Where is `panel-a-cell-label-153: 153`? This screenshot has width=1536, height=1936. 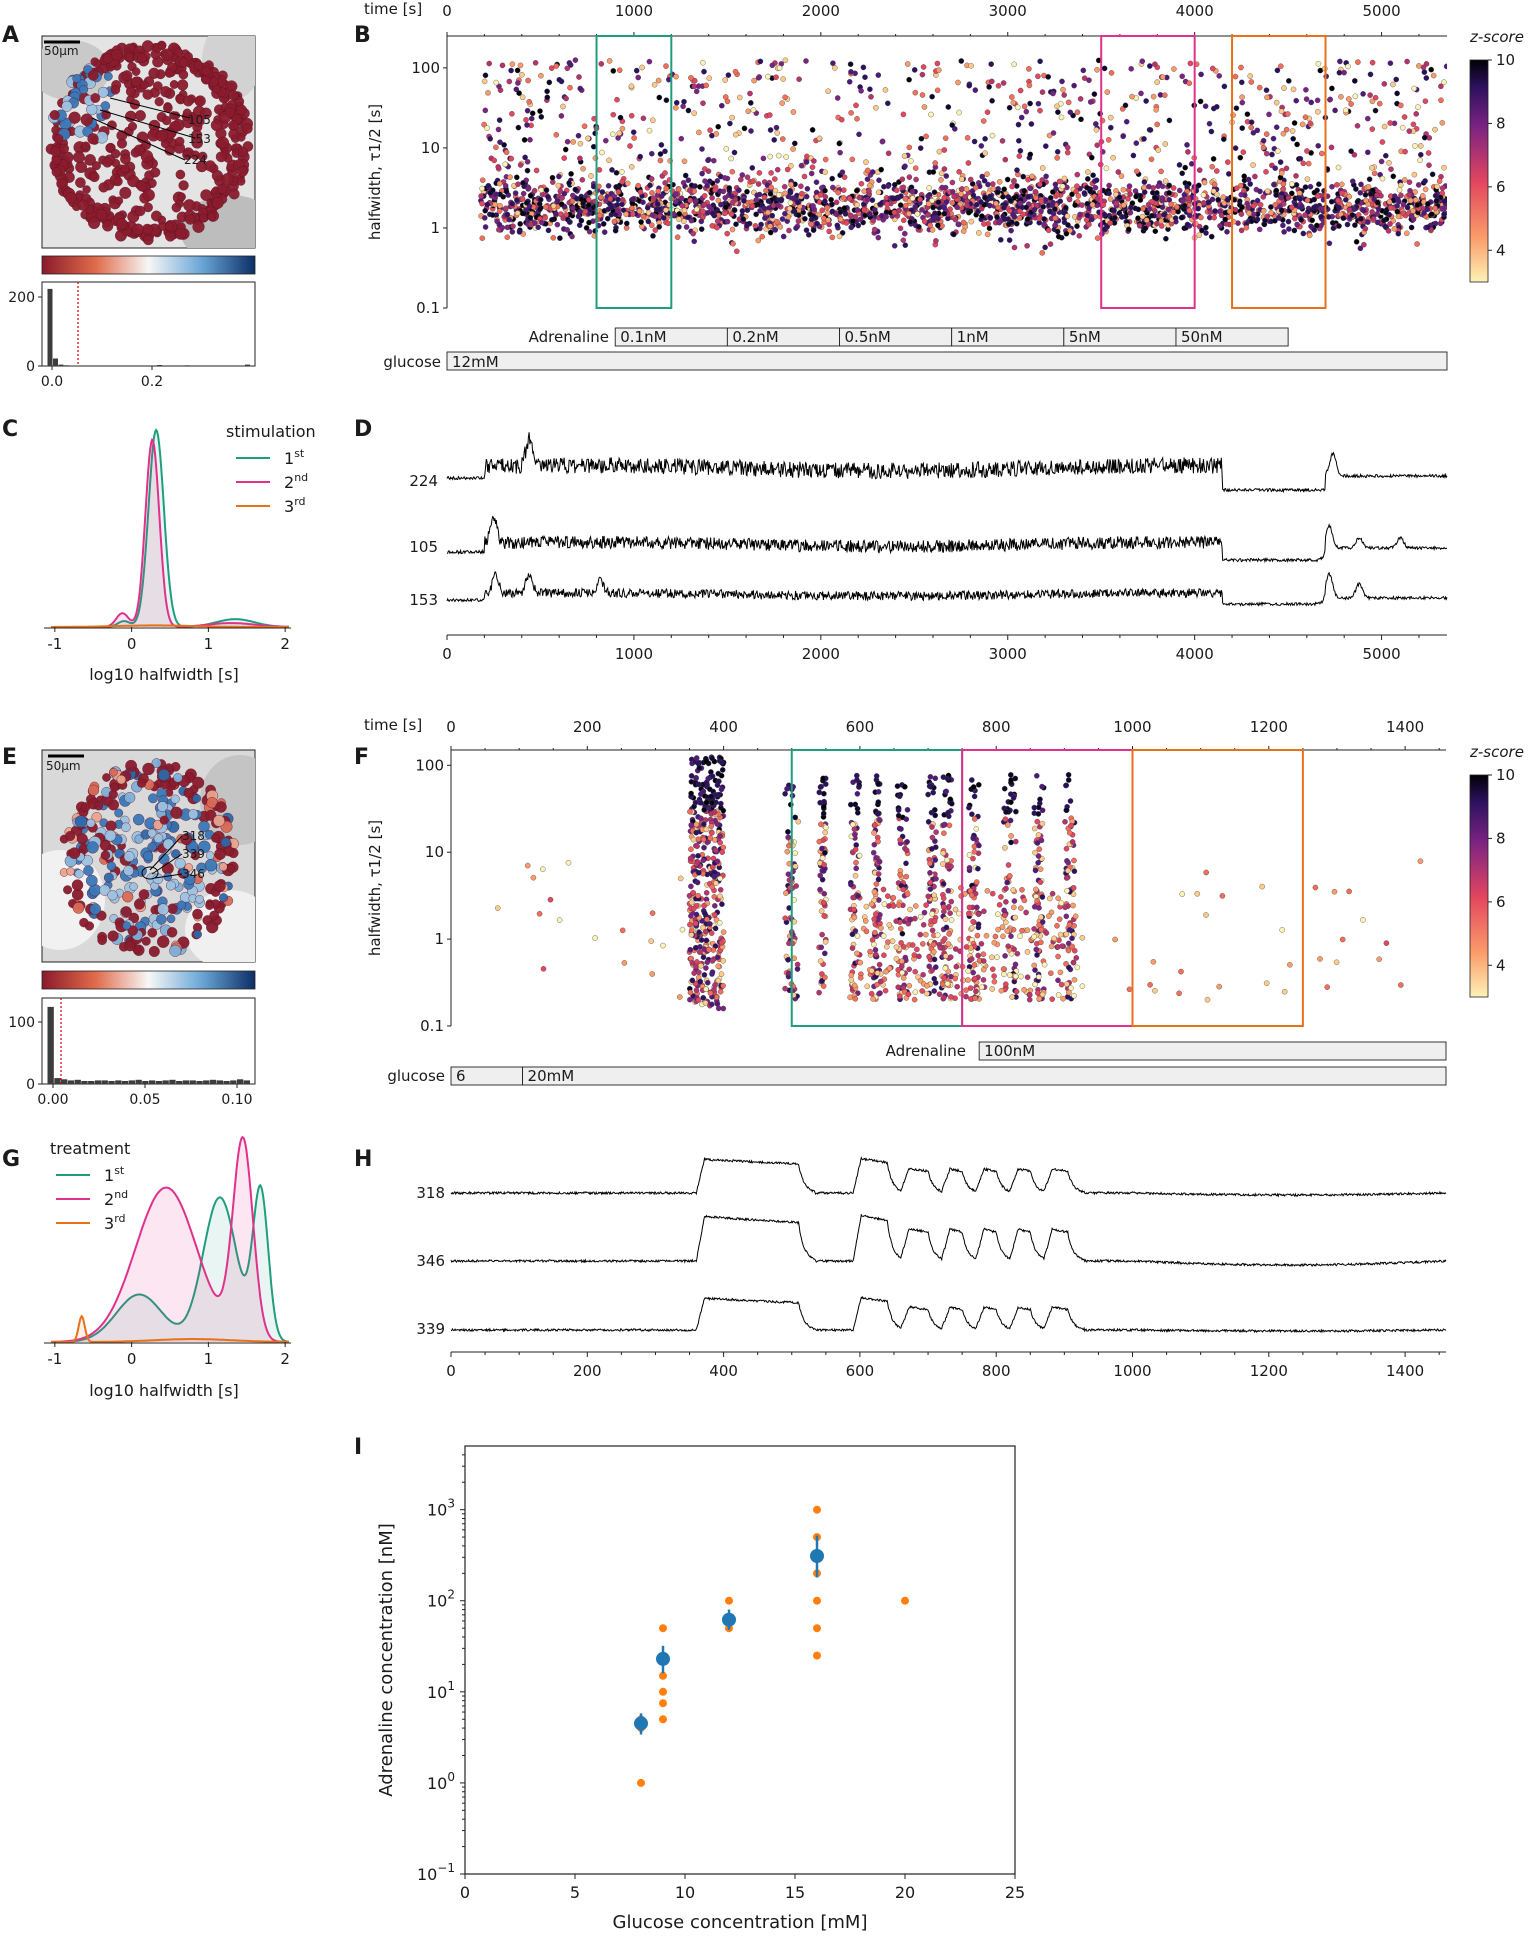 panel-a-cell-label-153: 153 is located at coordinates (199, 139).